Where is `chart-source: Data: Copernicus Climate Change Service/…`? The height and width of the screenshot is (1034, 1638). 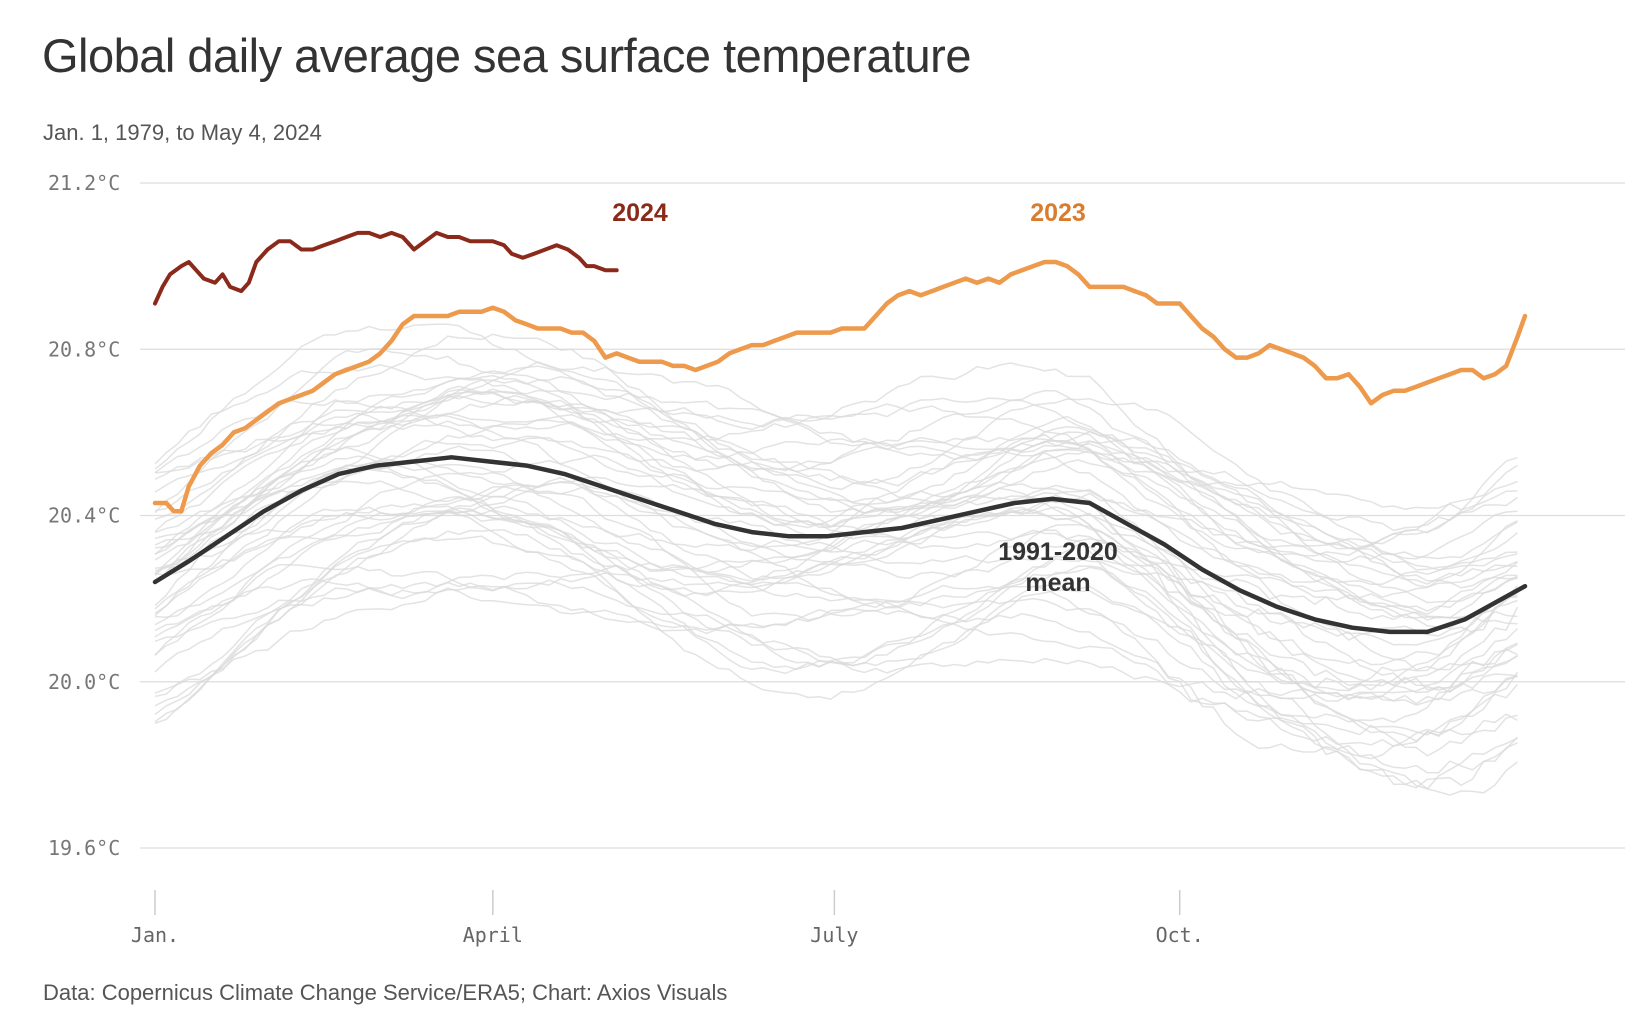
chart-source: Data: Copernicus Climate Change Service/… is located at coordinates (385, 992).